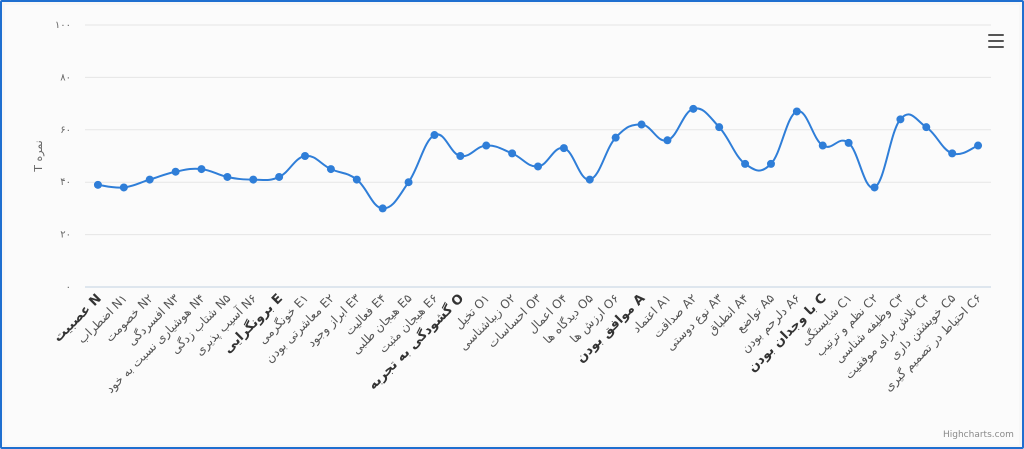 The width and height of the screenshot is (1024, 449). Describe the element at coordinates (63, 25) in the screenshot. I see `y-tick-label: ۱۰۰` at that location.